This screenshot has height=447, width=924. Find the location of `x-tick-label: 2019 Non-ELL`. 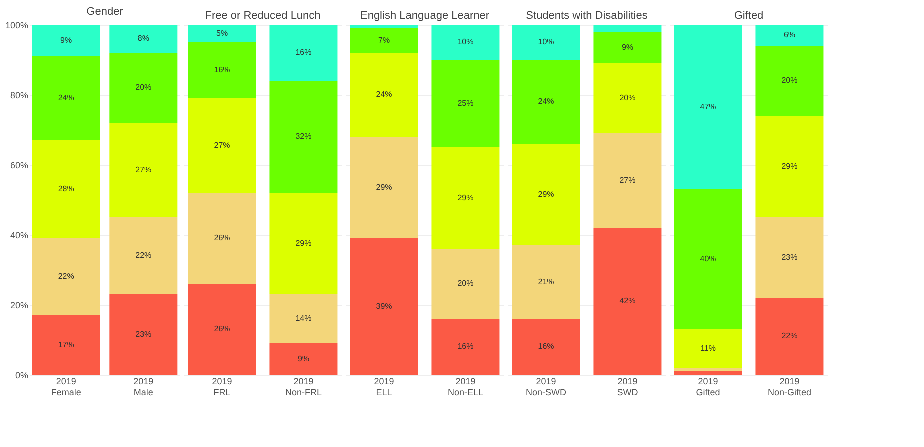

x-tick-label: 2019 Non-ELL is located at coordinates (466, 387).